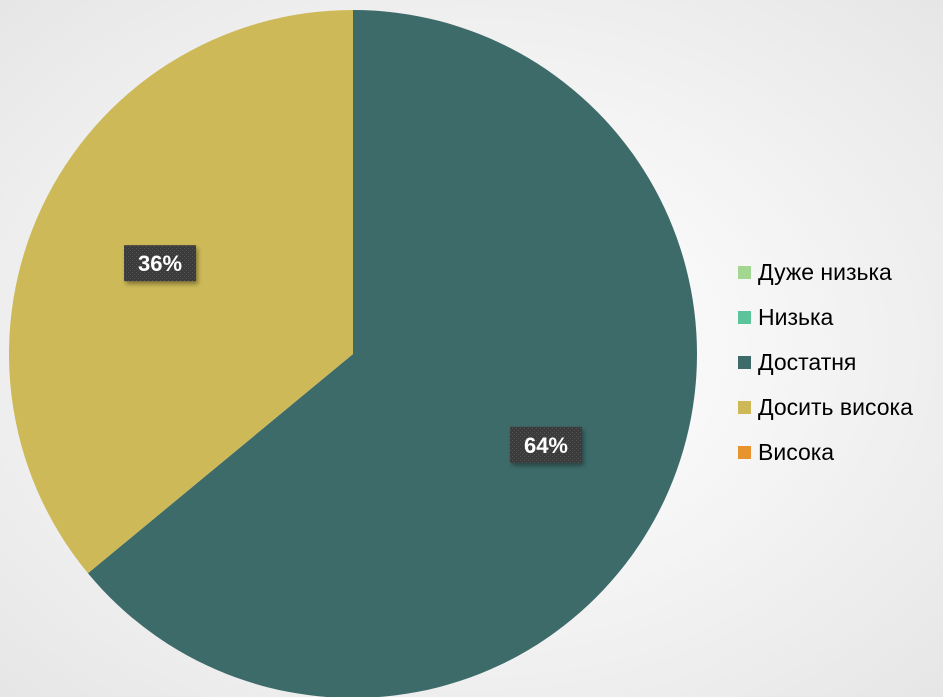  What do you see at coordinates (839, 317) in the screenshot?
I see `legend-item-2: Низька` at bounding box center [839, 317].